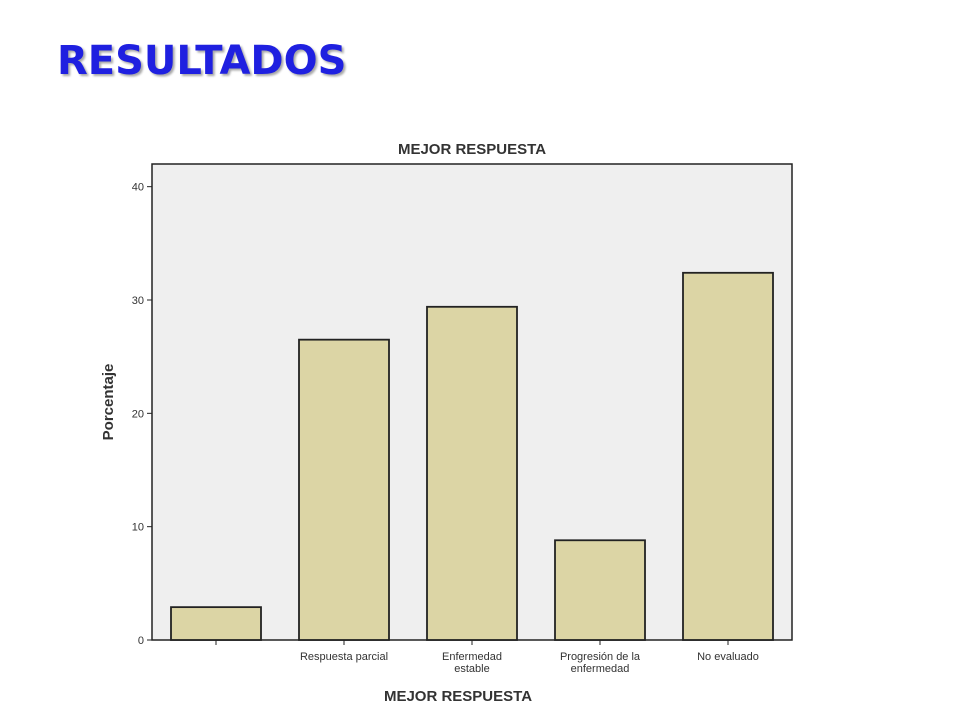 This screenshot has width=960, height=720. I want to click on chart-title: MEJOR RESPUESTA, so click(472, 149).